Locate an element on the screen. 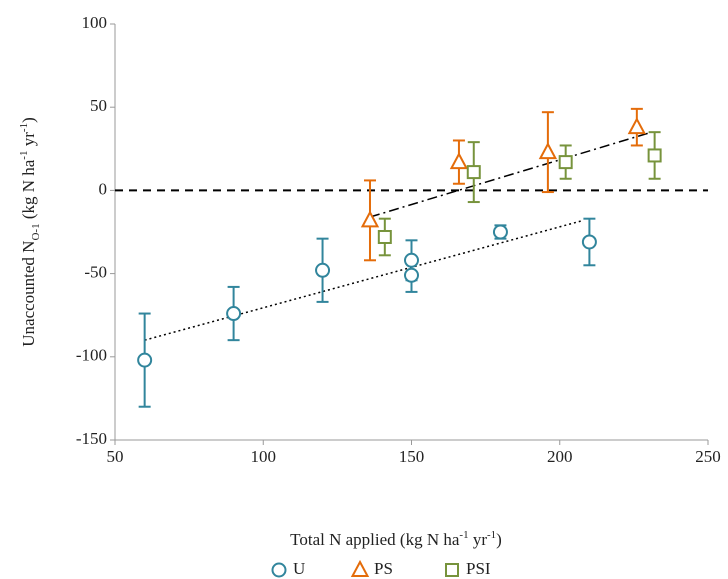 Image resolution: width=728 pixels, height=579 pixels. legend-label: U is located at coordinates (299, 568).